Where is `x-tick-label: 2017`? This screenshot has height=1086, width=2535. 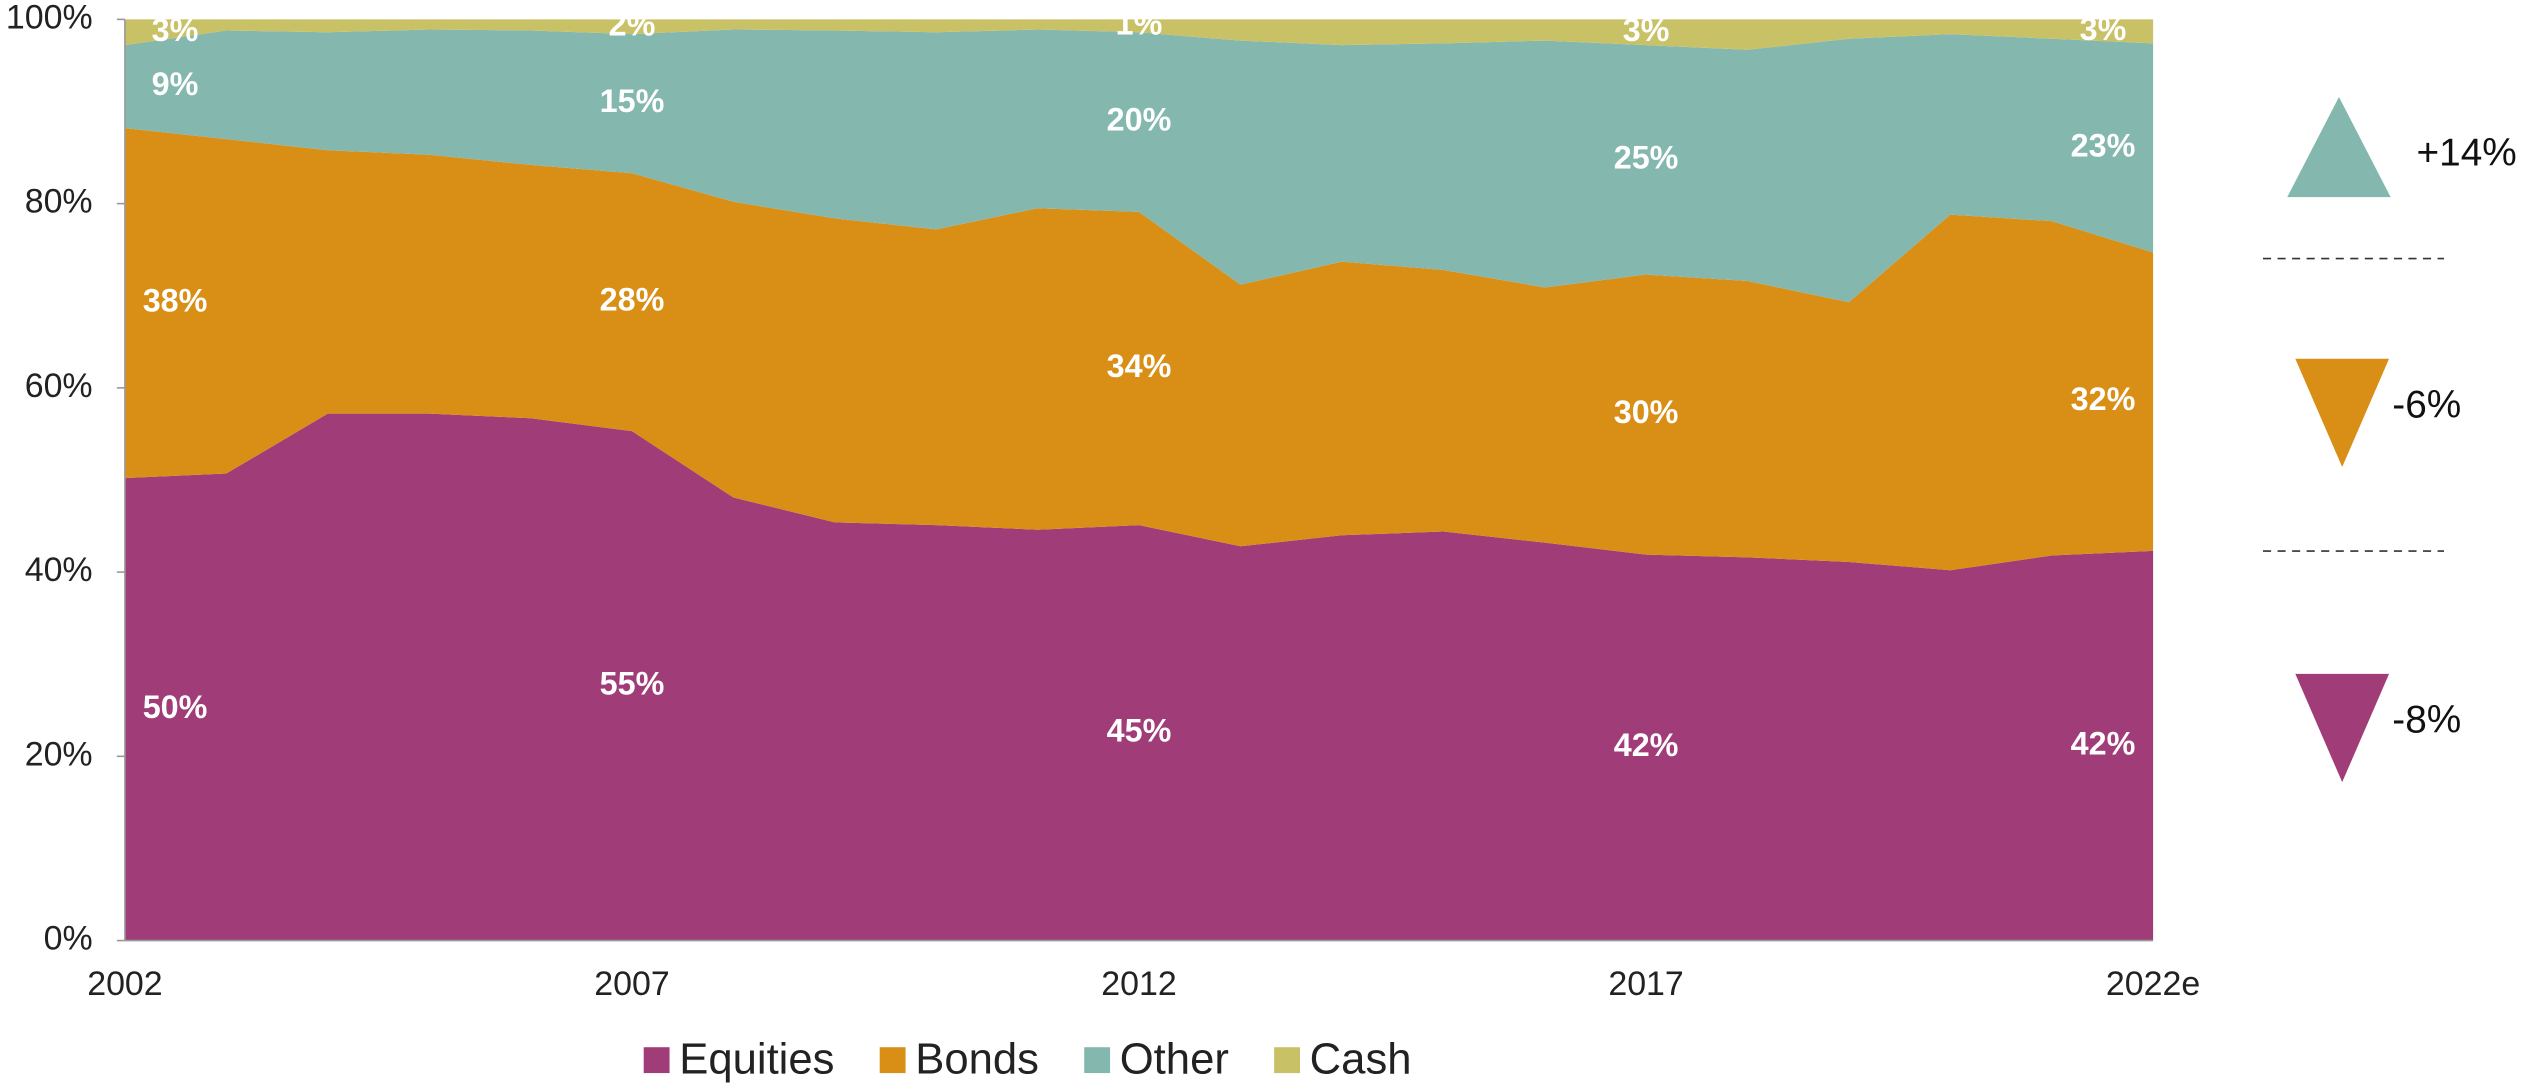 x-tick-label: 2017 is located at coordinates (1645, 984).